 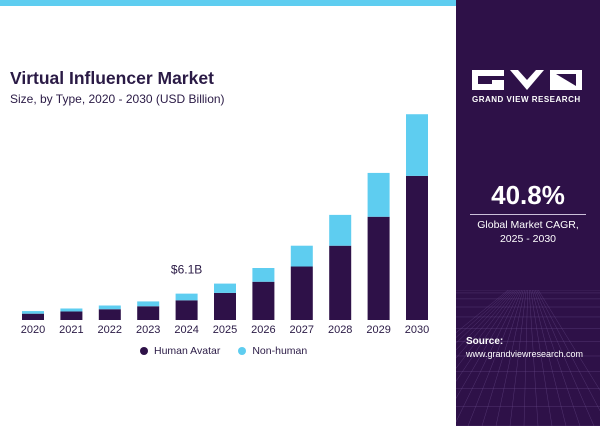 I want to click on legend-label-non-human: Non-human, so click(x=280, y=351).